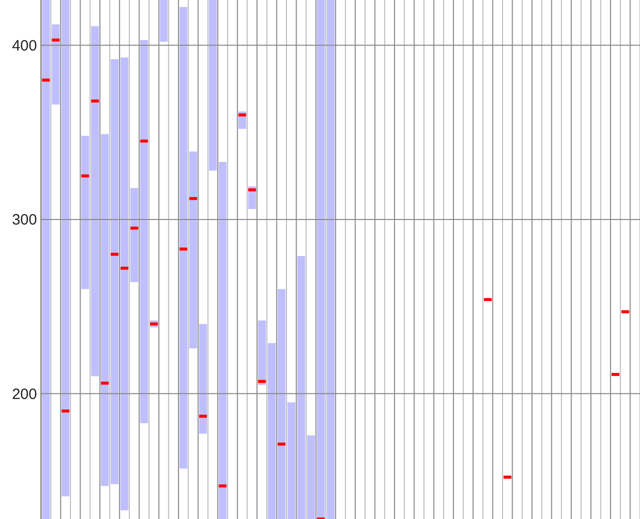 This screenshot has width=640, height=519. I want to click on y-tick-label: 300, so click(24, 220).